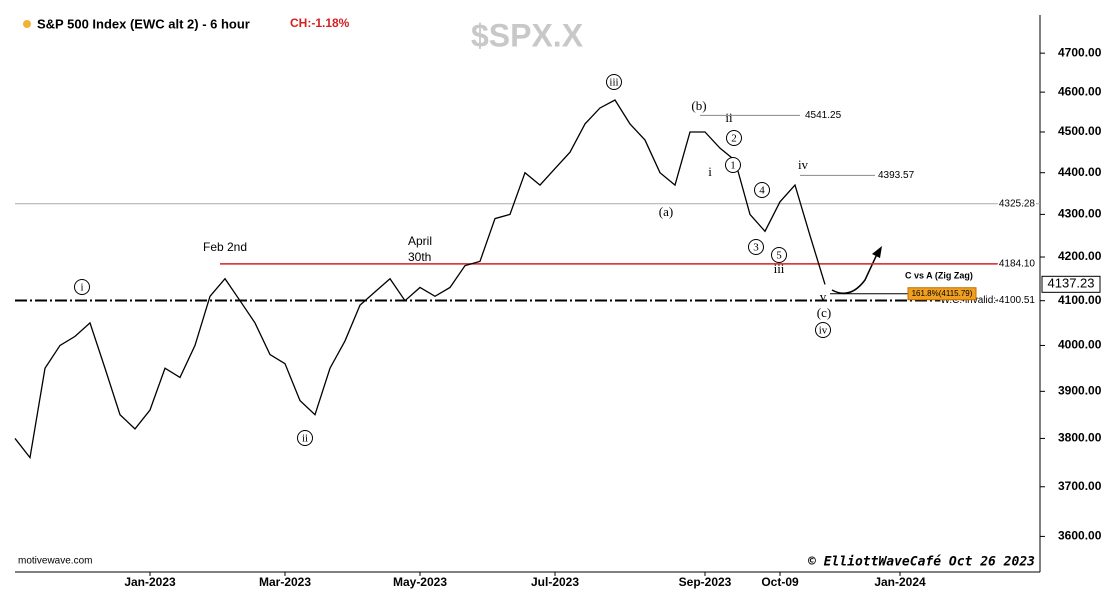 The image size is (1118, 600). I want to click on level-label: 4184.10, so click(1017, 264).